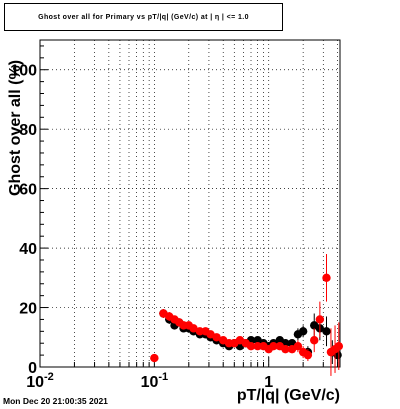  I want to click on y-axis-label: Ghost over all (%), so click(15, 128).